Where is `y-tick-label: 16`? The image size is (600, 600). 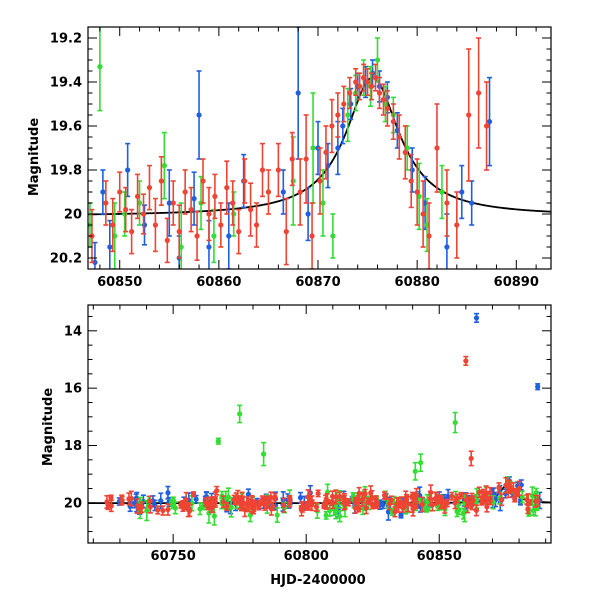
y-tick-label: 16 is located at coordinates (73, 389).